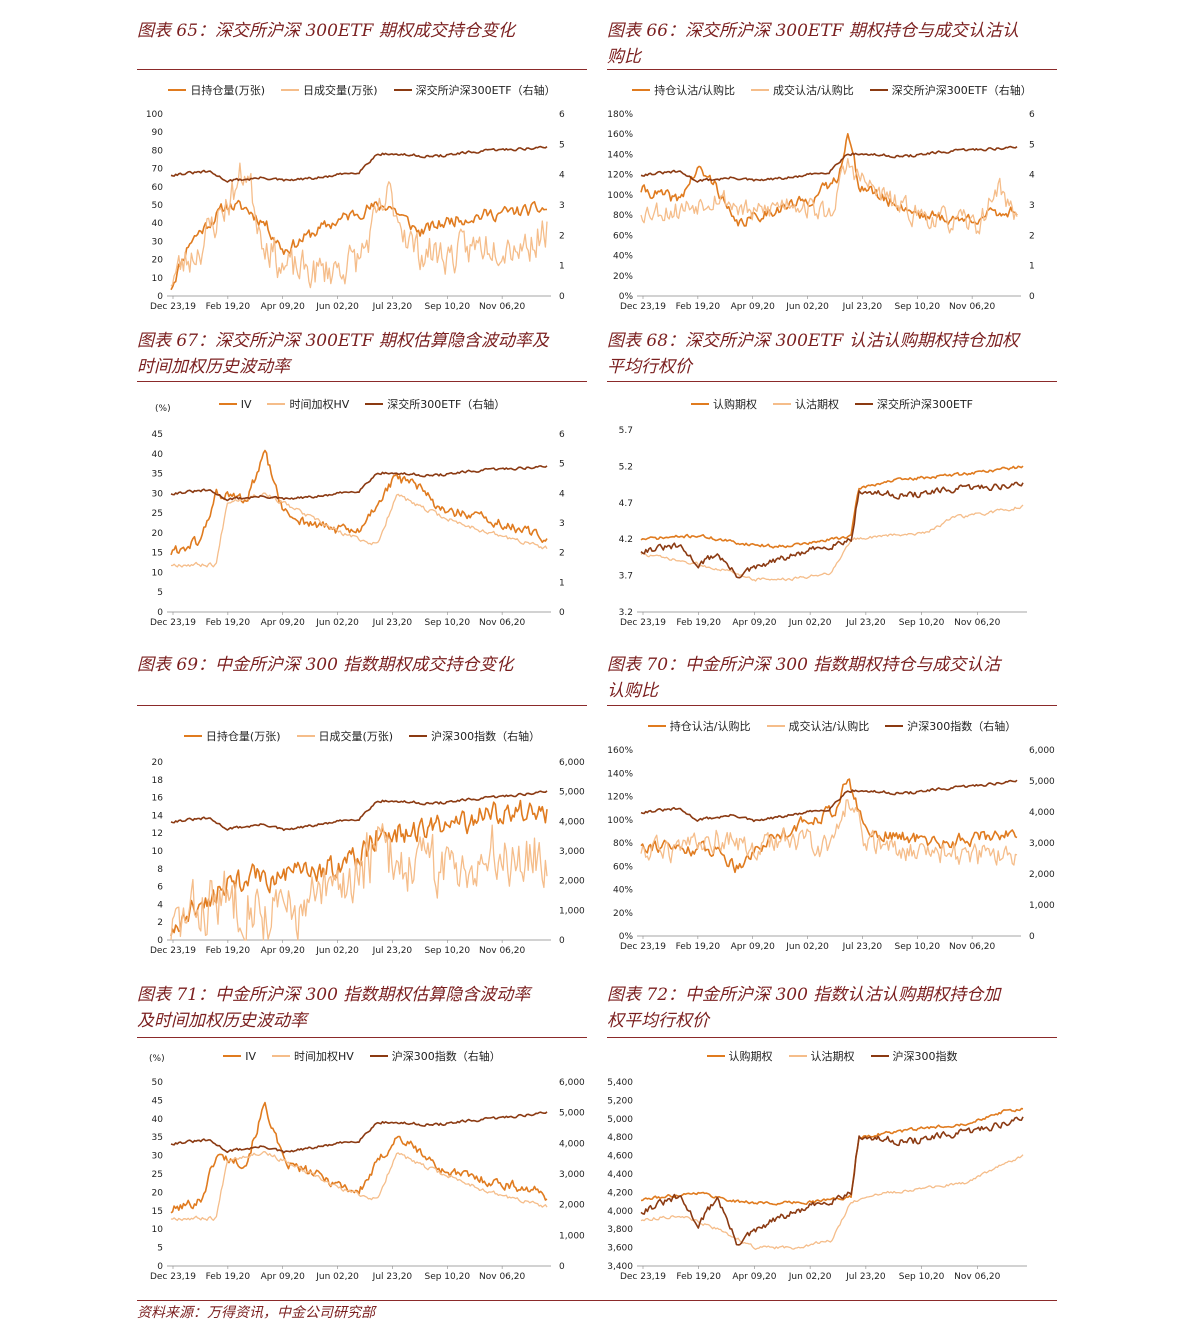 This screenshot has width=1191, height=1340. I want to click on y-tick-label: 20%, so click(623, 914).